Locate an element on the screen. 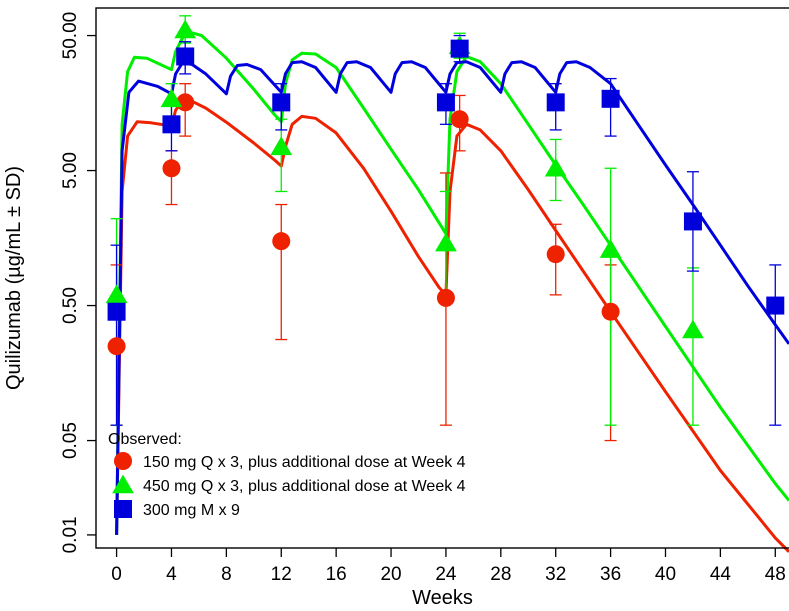  legend-entry: 300 mg M x 9 is located at coordinates (177, 509).